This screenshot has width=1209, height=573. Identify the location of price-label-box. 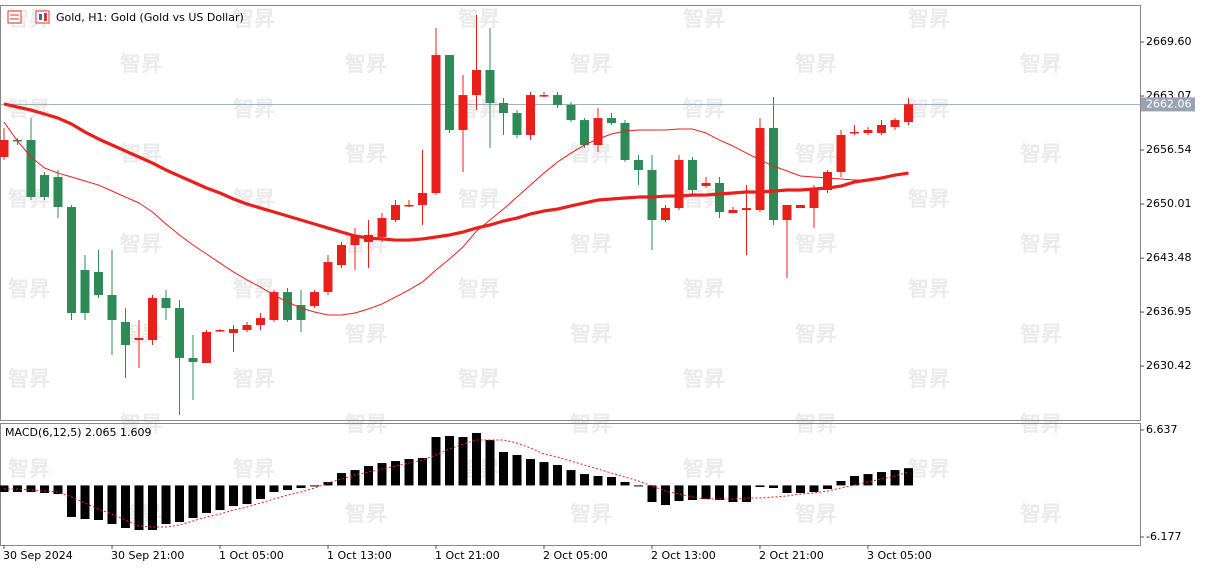
(1168, 104).